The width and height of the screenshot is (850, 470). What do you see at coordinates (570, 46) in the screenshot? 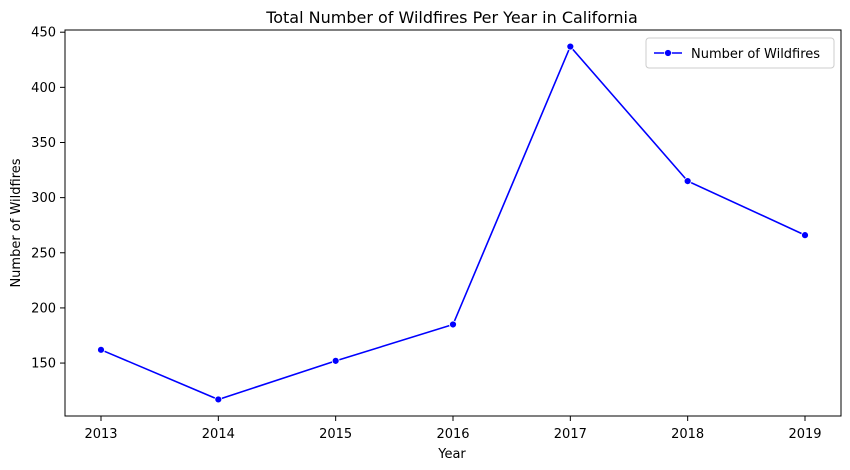
I see `data-point-2017` at bounding box center [570, 46].